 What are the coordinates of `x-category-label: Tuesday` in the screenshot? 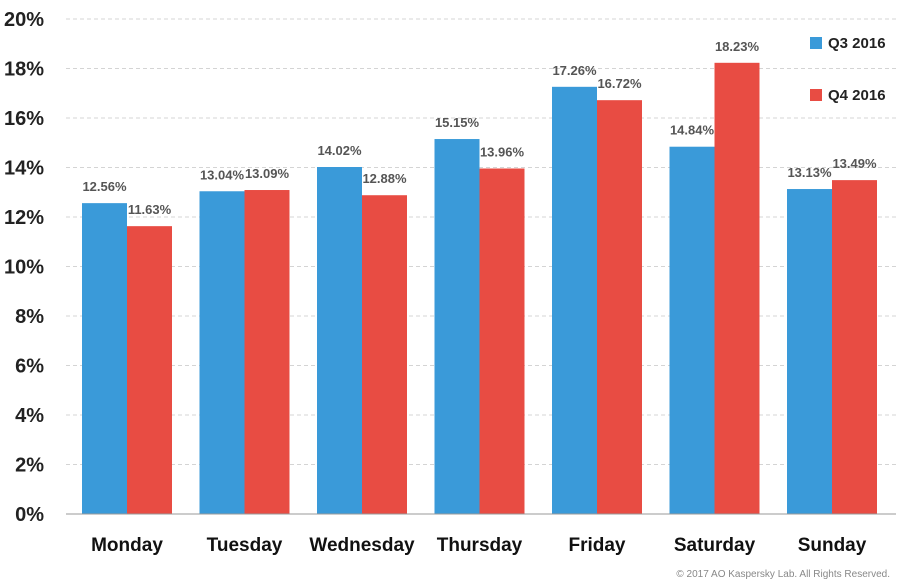 It's located at (245, 545).